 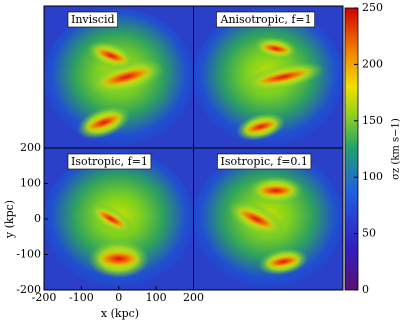 I want to click on panel-title: Isotropic, f=0.1, so click(x=264, y=161).